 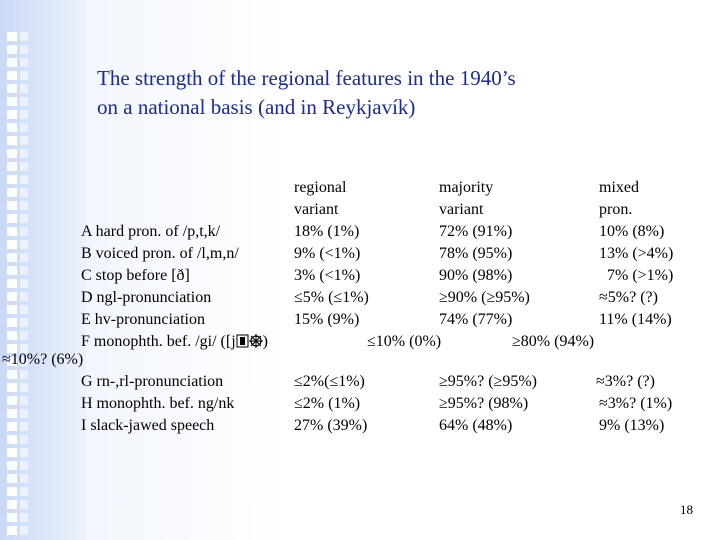 What do you see at coordinates (488, 381) in the screenshot?
I see `row-g-majority: ≥95%? (≥95%)` at bounding box center [488, 381].